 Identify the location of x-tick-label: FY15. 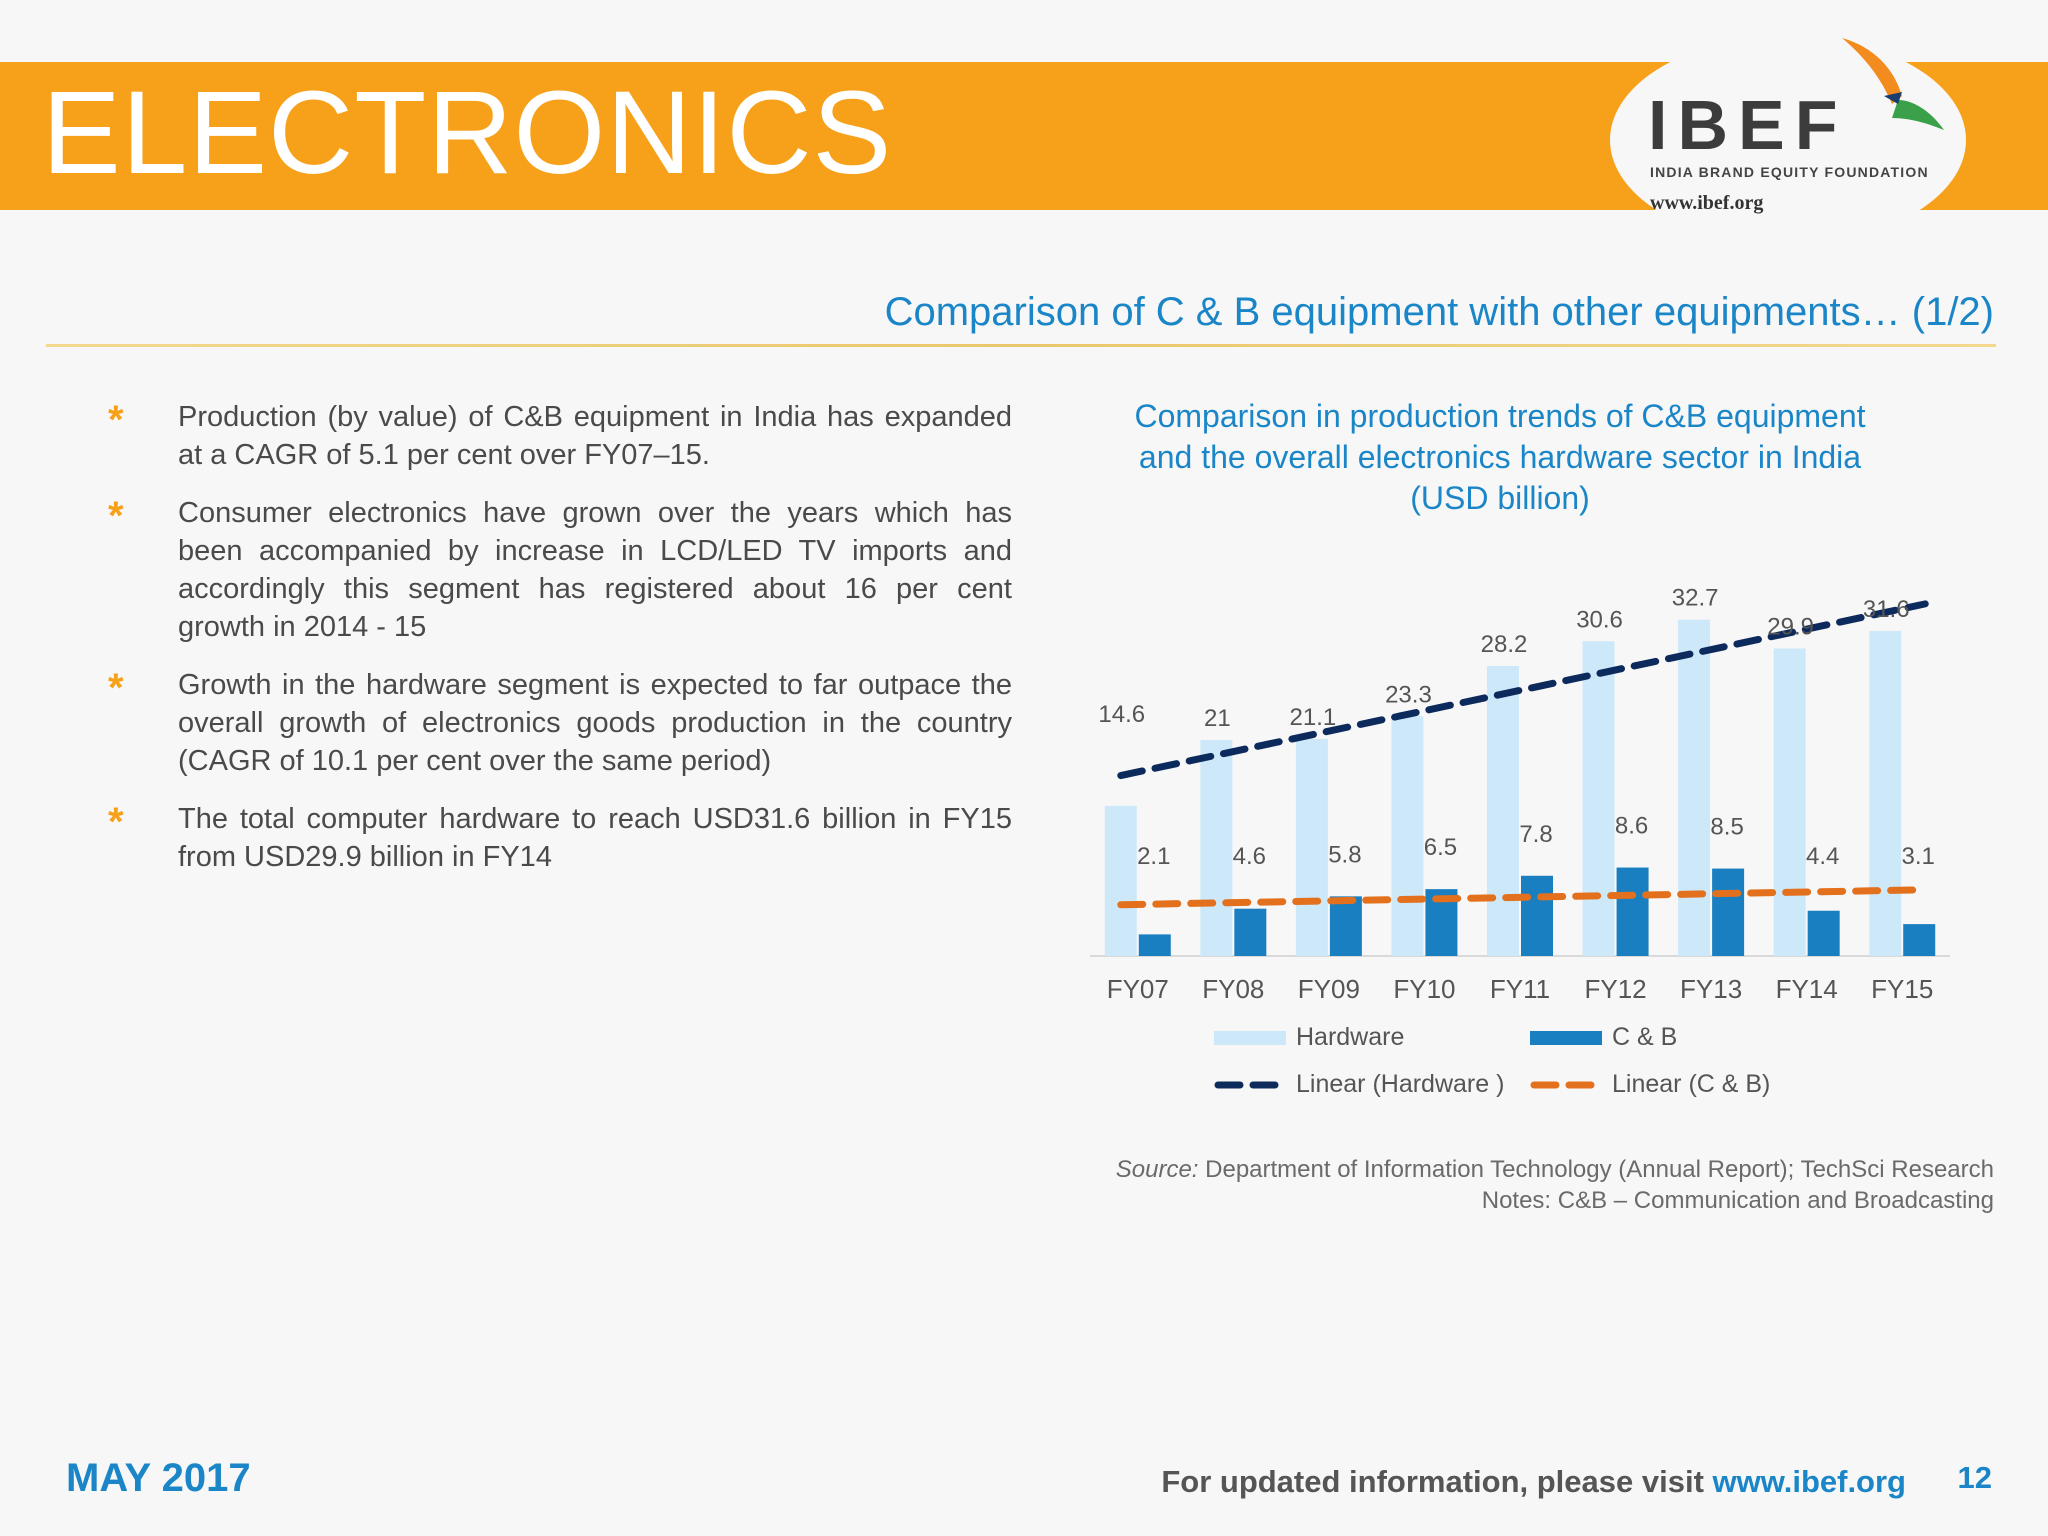
(1902, 989).